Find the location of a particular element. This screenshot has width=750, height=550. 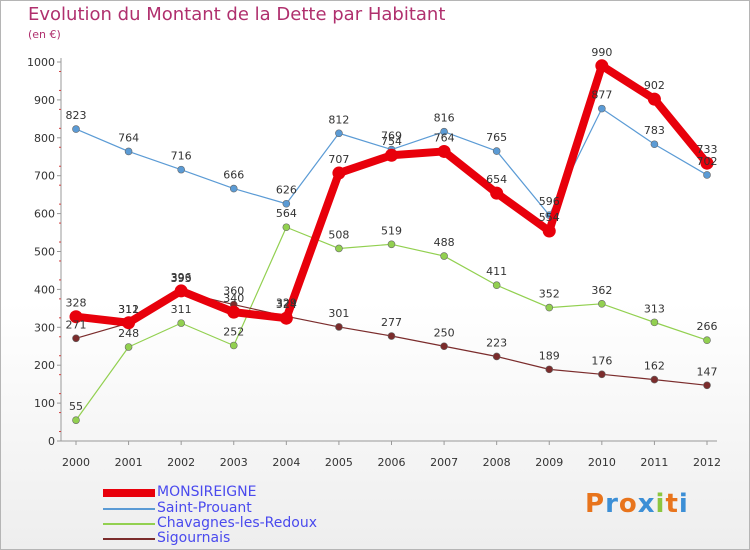

data-label: 147 is located at coordinates (707, 371).